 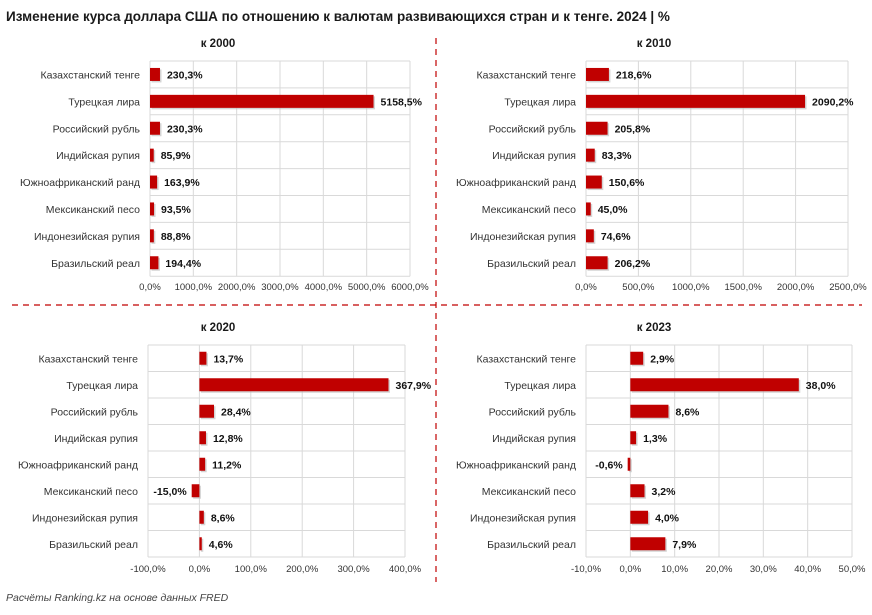 What do you see at coordinates (633, 129) in the screenshot?
I see `data-label: 205,8%` at bounding box center [633, 129].